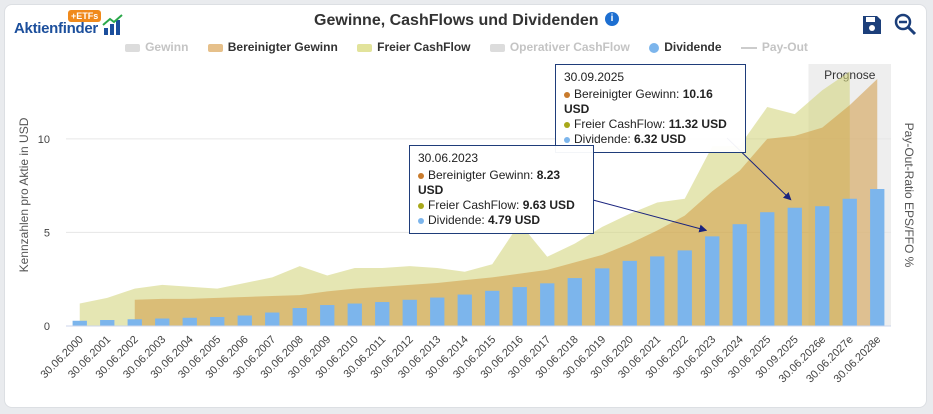  I want to click on legend-item-gewinn: Gewinn, so click(156, 47).